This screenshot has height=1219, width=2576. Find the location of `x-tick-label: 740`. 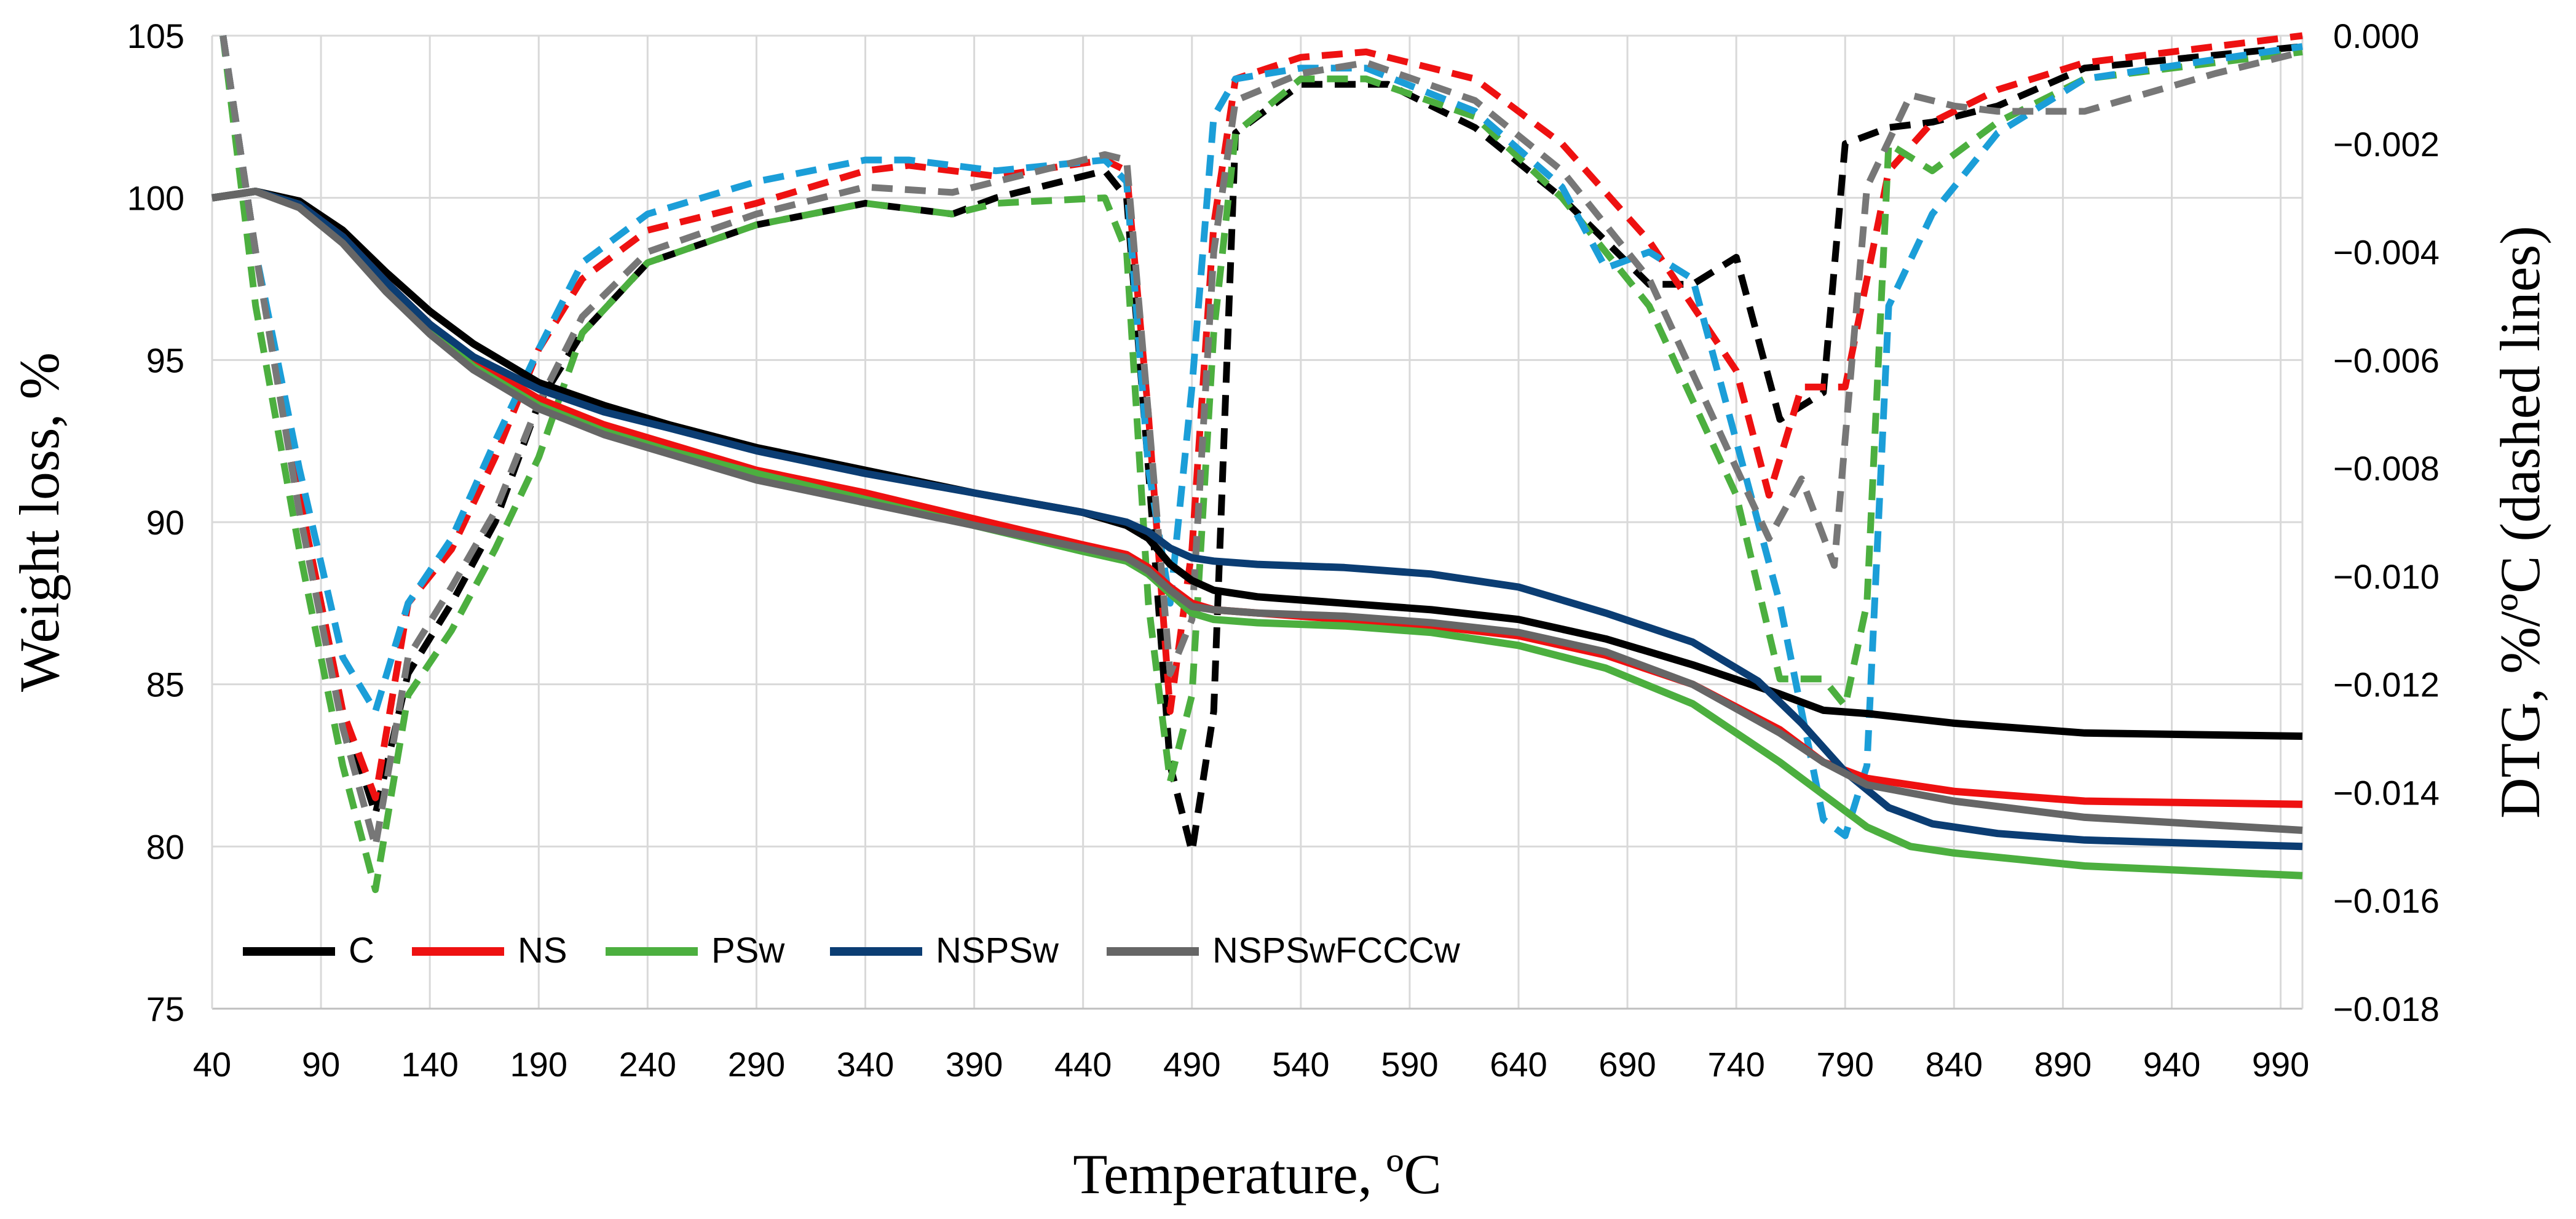

x-tick-label: 740 is located at coordinates (1736, 1064).